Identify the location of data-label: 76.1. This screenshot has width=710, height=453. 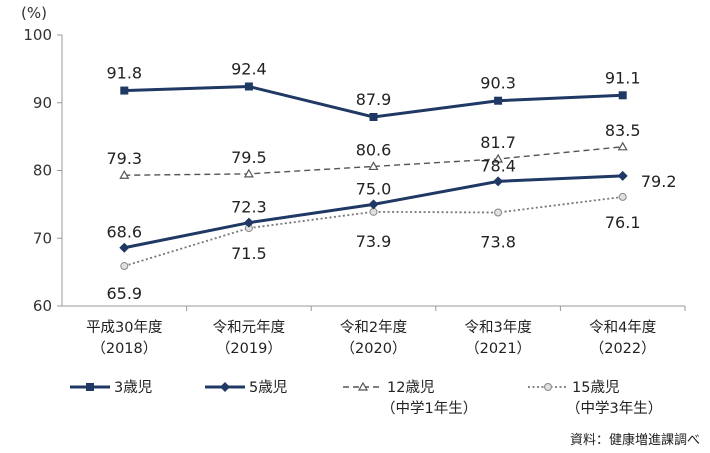
(623, 222).